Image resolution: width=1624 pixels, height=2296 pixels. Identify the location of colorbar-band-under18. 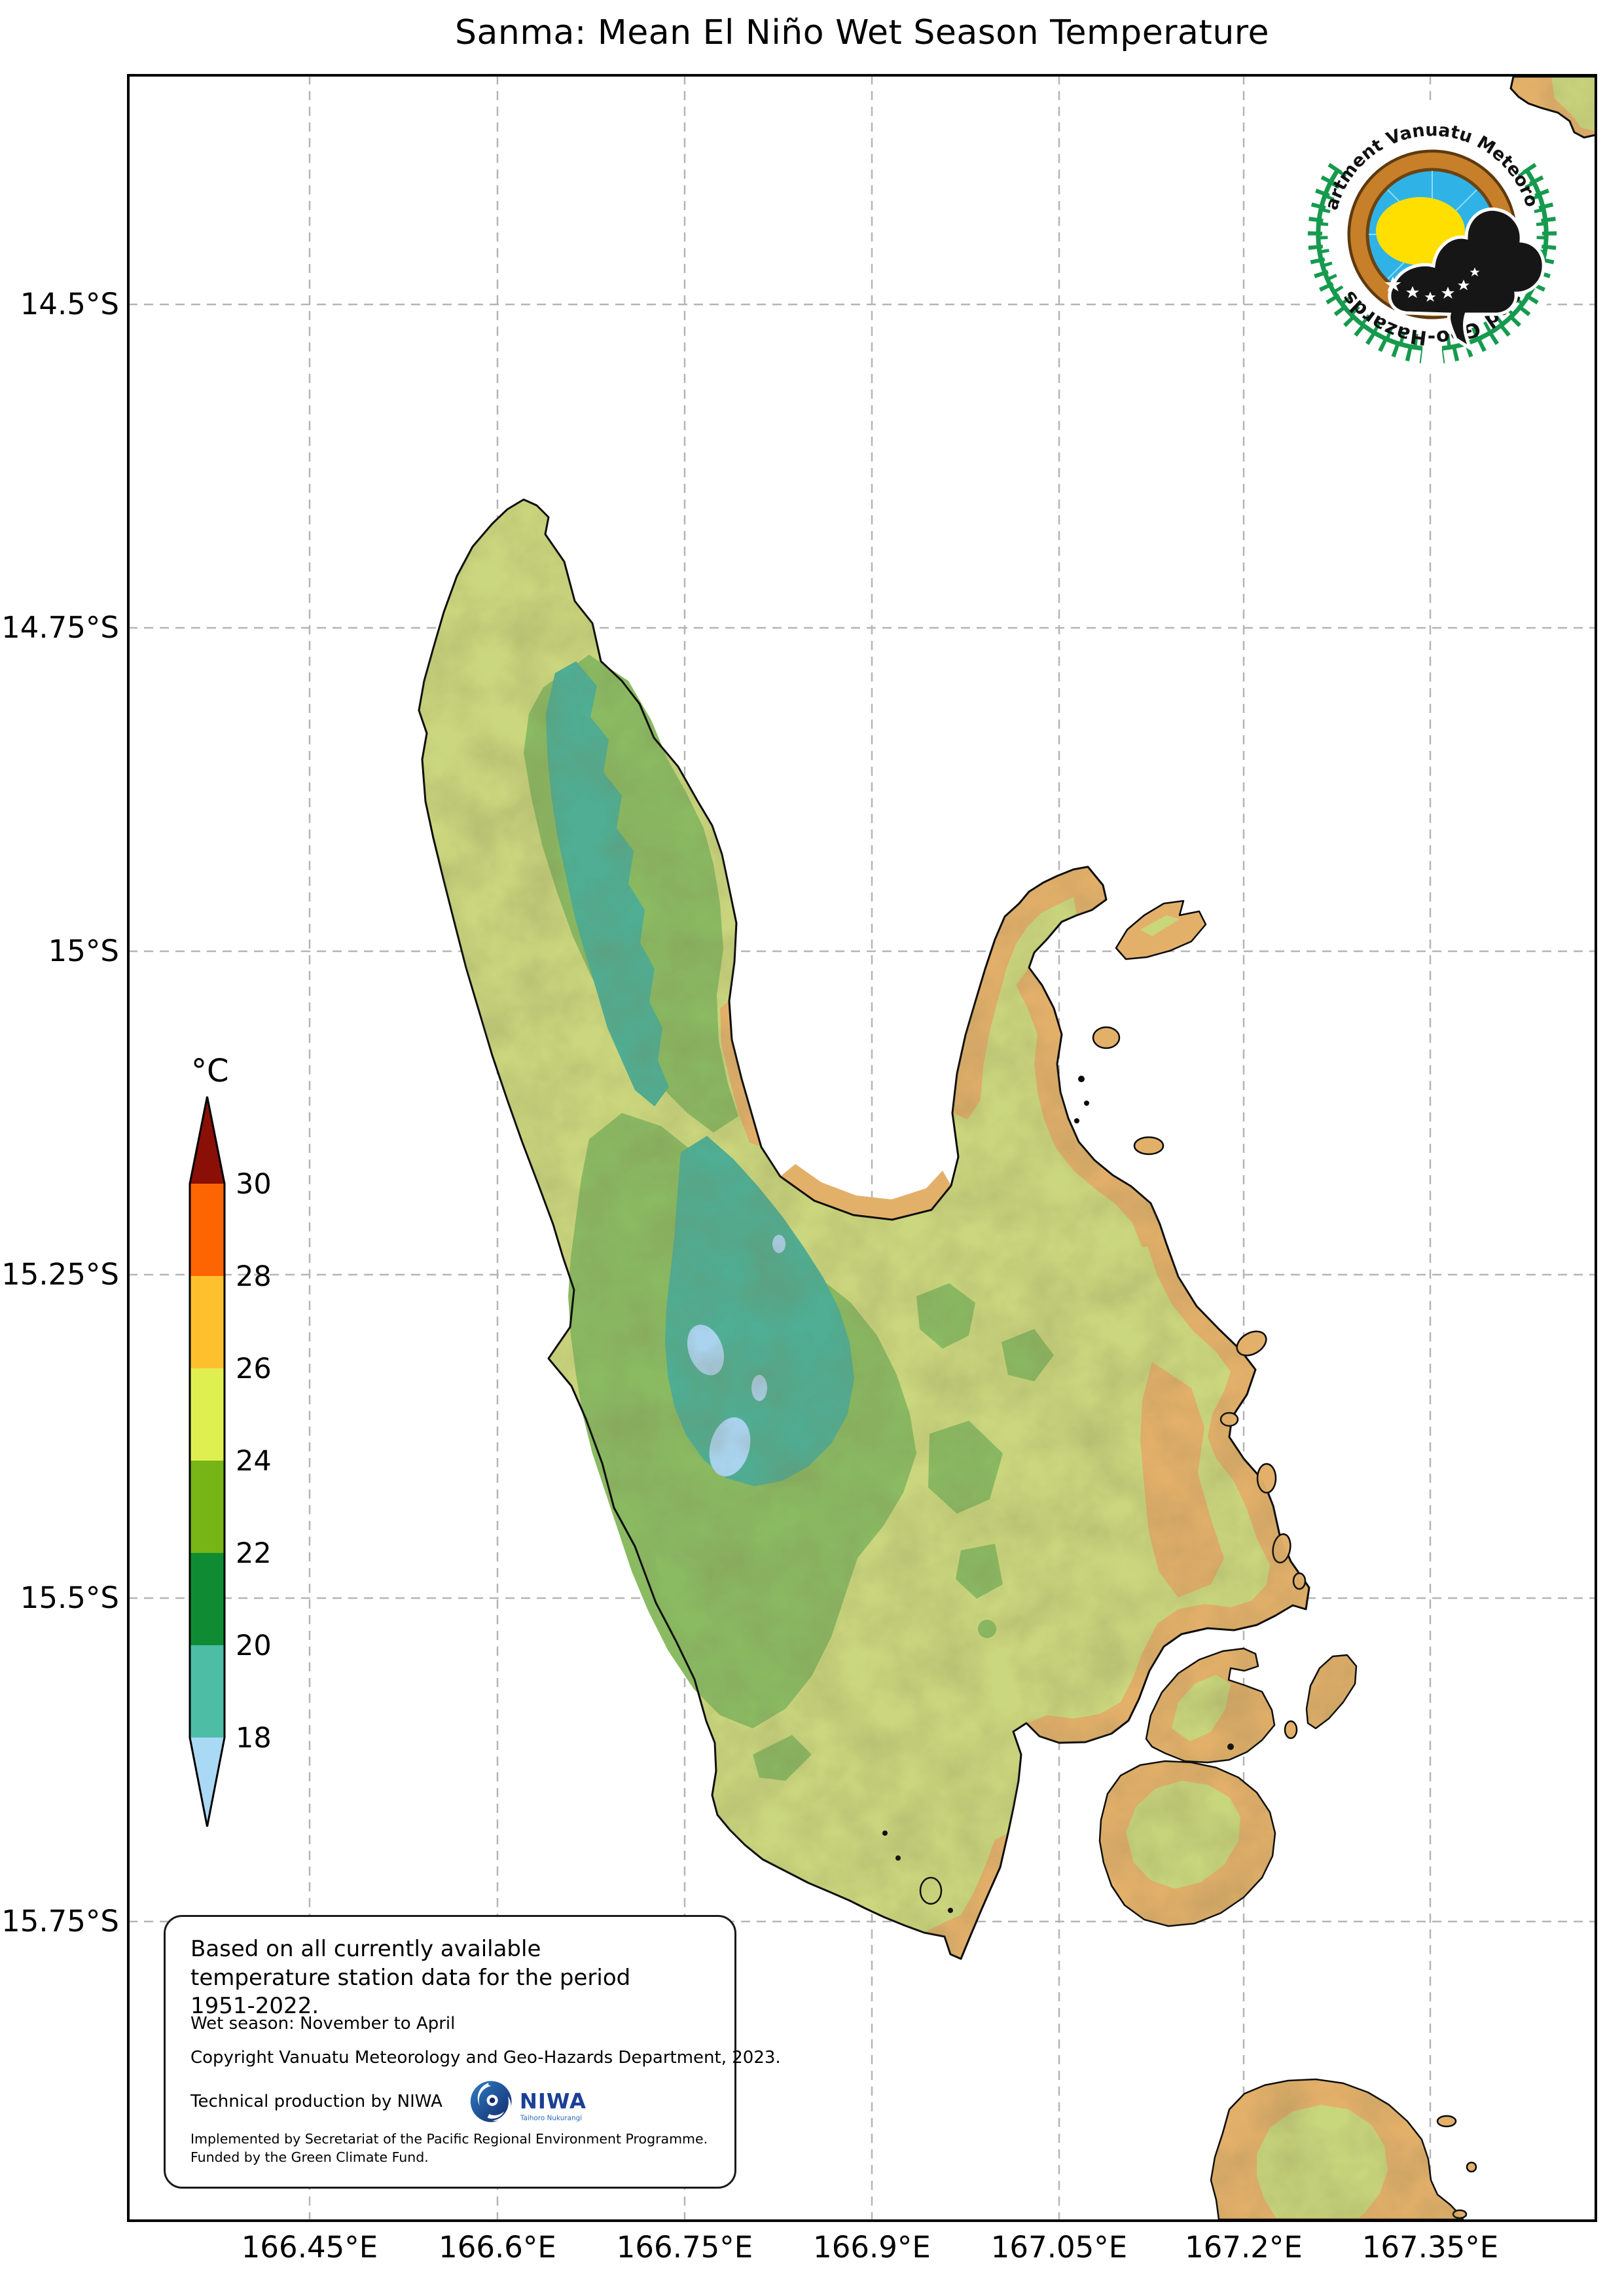
(207, 1782).